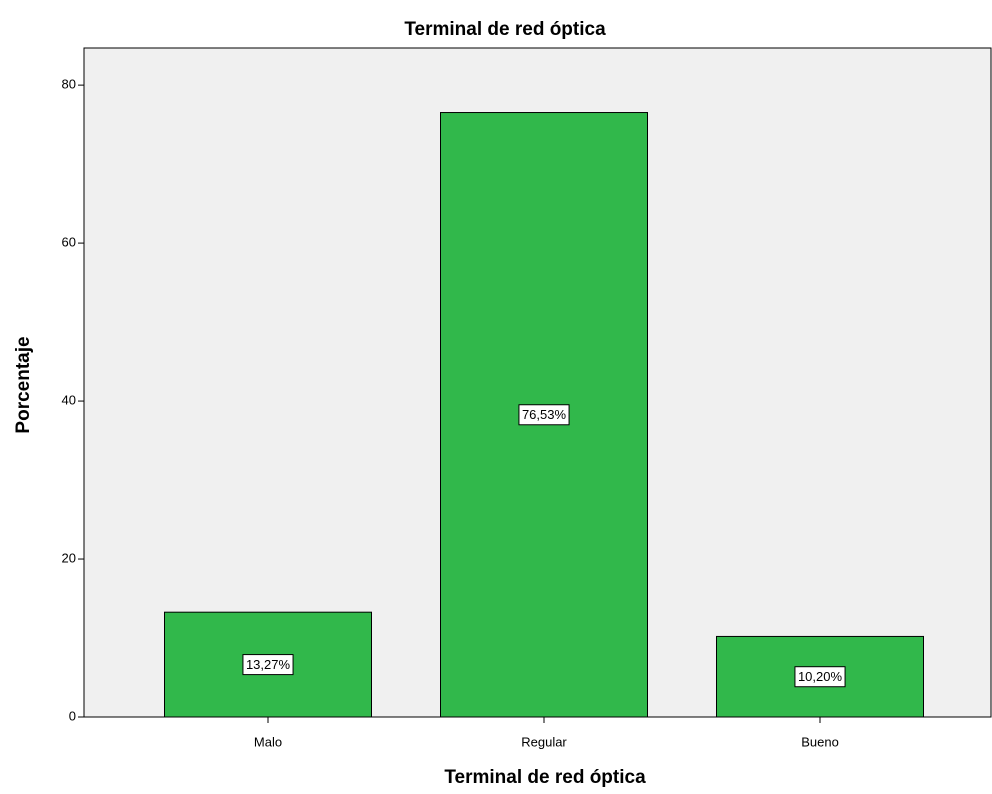  Describe the element at coordinates (544, 741) in the screenshot. I see `x-tick-label: Regular` at that location.